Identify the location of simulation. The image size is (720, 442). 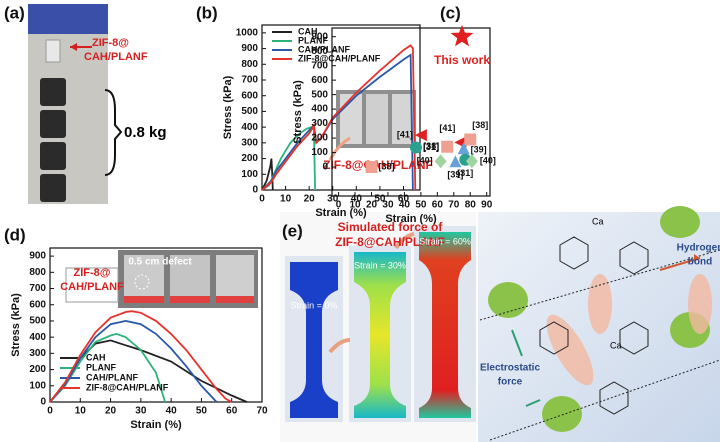
(378, 327).